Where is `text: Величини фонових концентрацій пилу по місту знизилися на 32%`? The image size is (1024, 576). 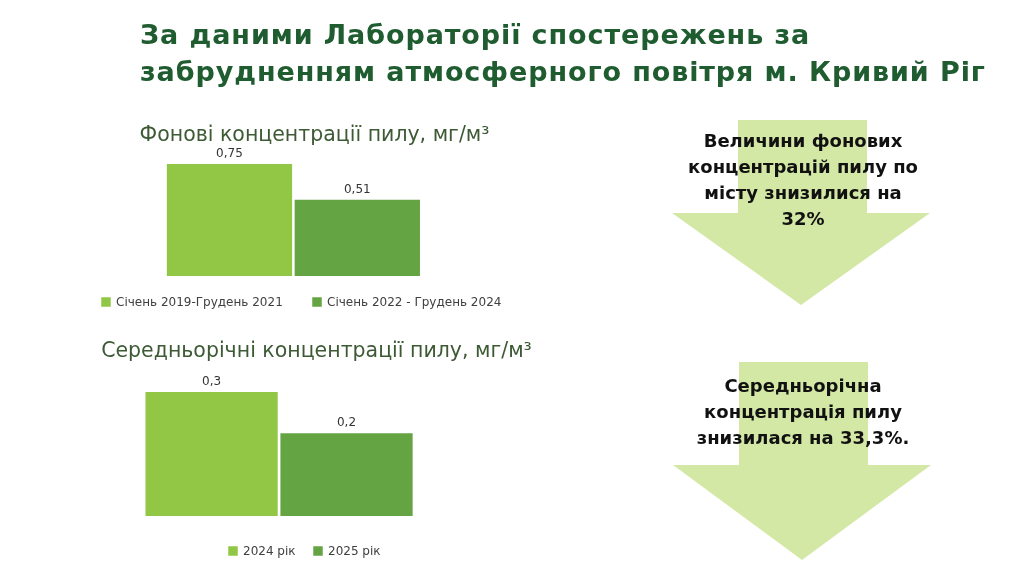
text: Величини фонових концентрацій пилу по місту знизилися на 32% is located at coordinates (803, 180).